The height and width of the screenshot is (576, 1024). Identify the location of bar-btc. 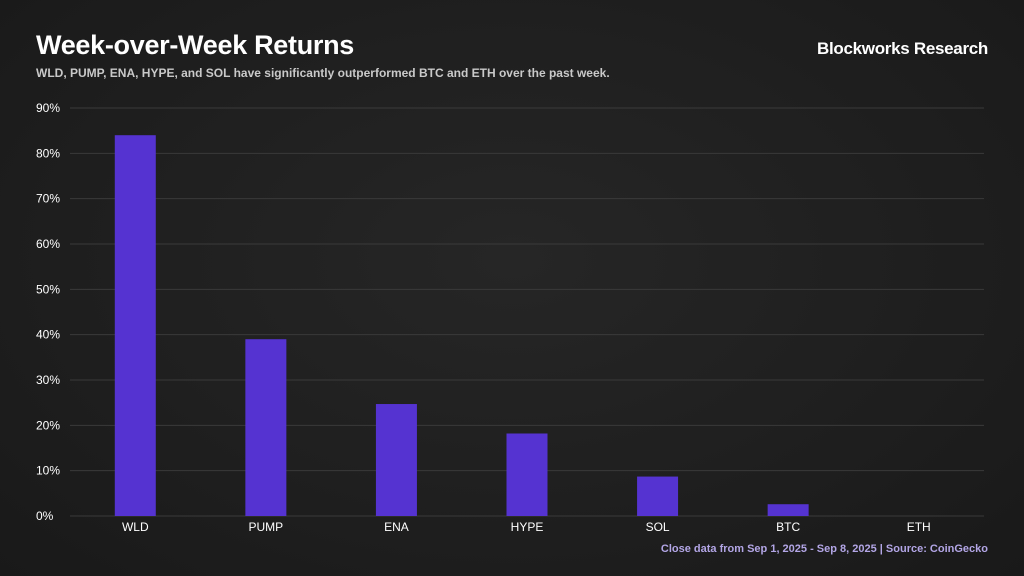
(788, 510).